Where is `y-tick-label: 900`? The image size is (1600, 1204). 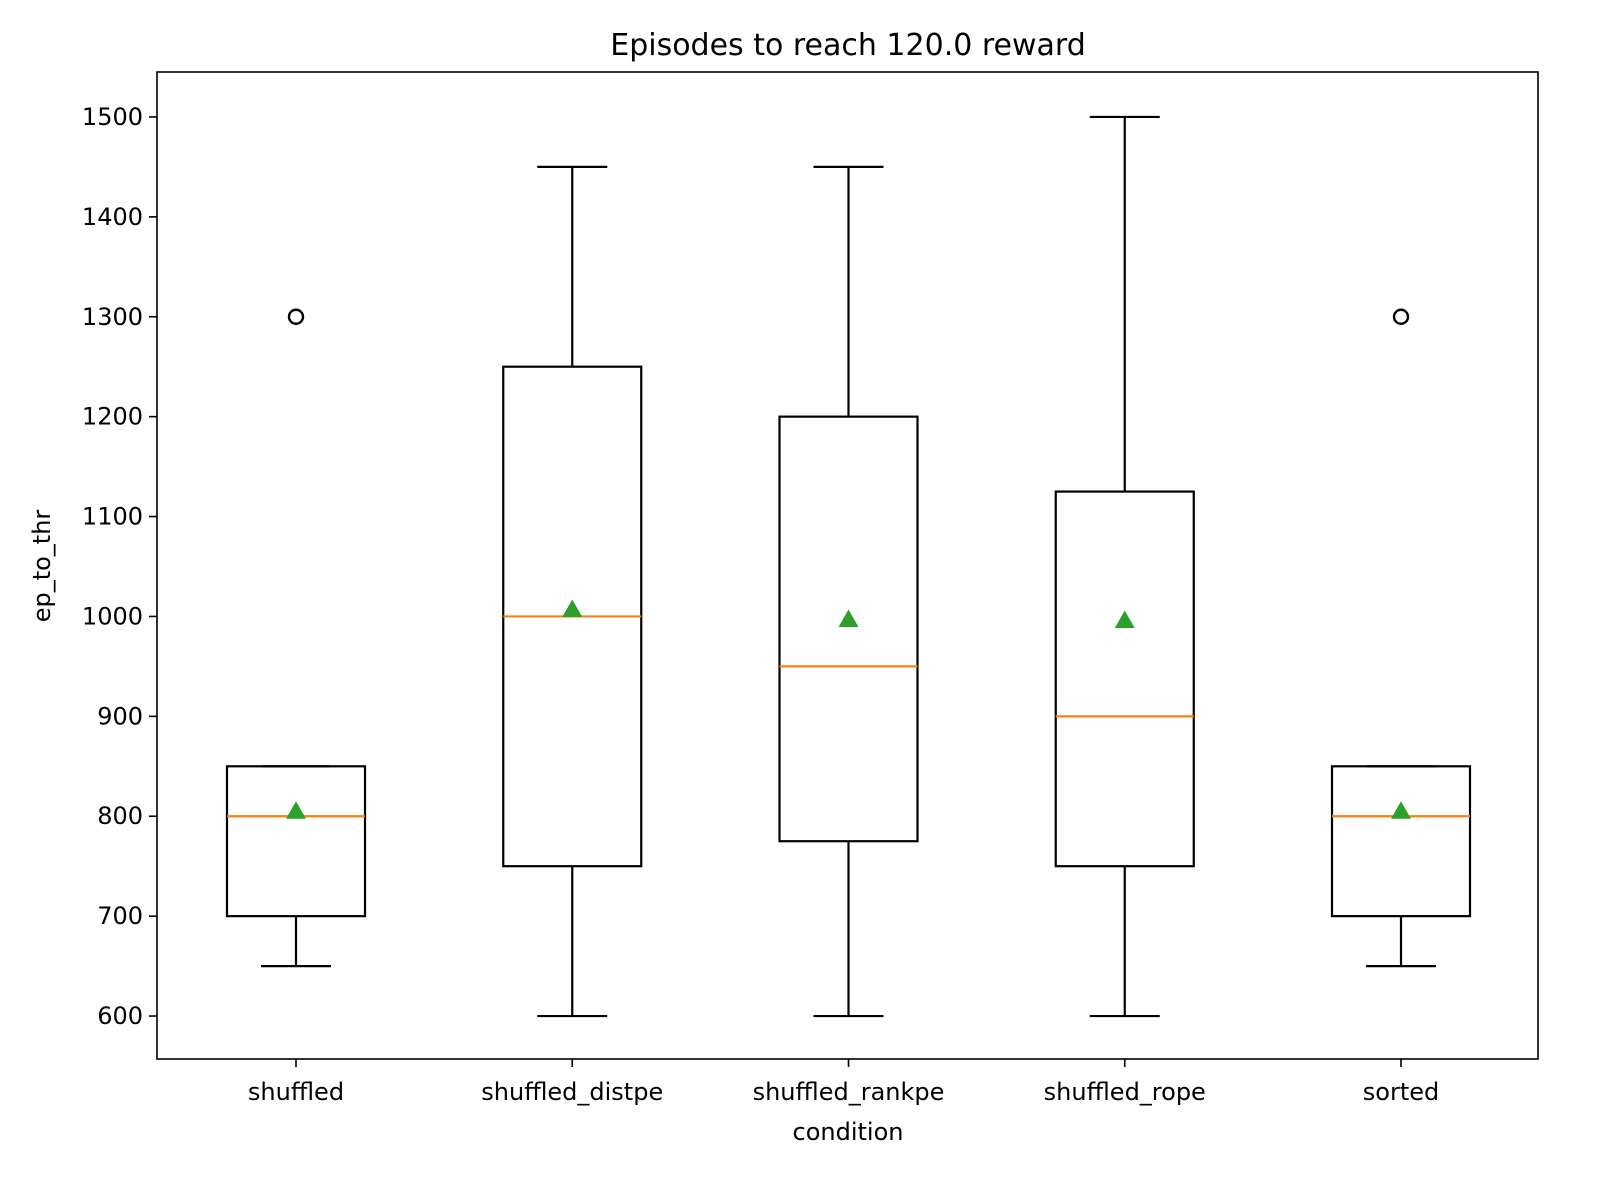 y-tick-label: 900 is located at coordinates (120, 716).